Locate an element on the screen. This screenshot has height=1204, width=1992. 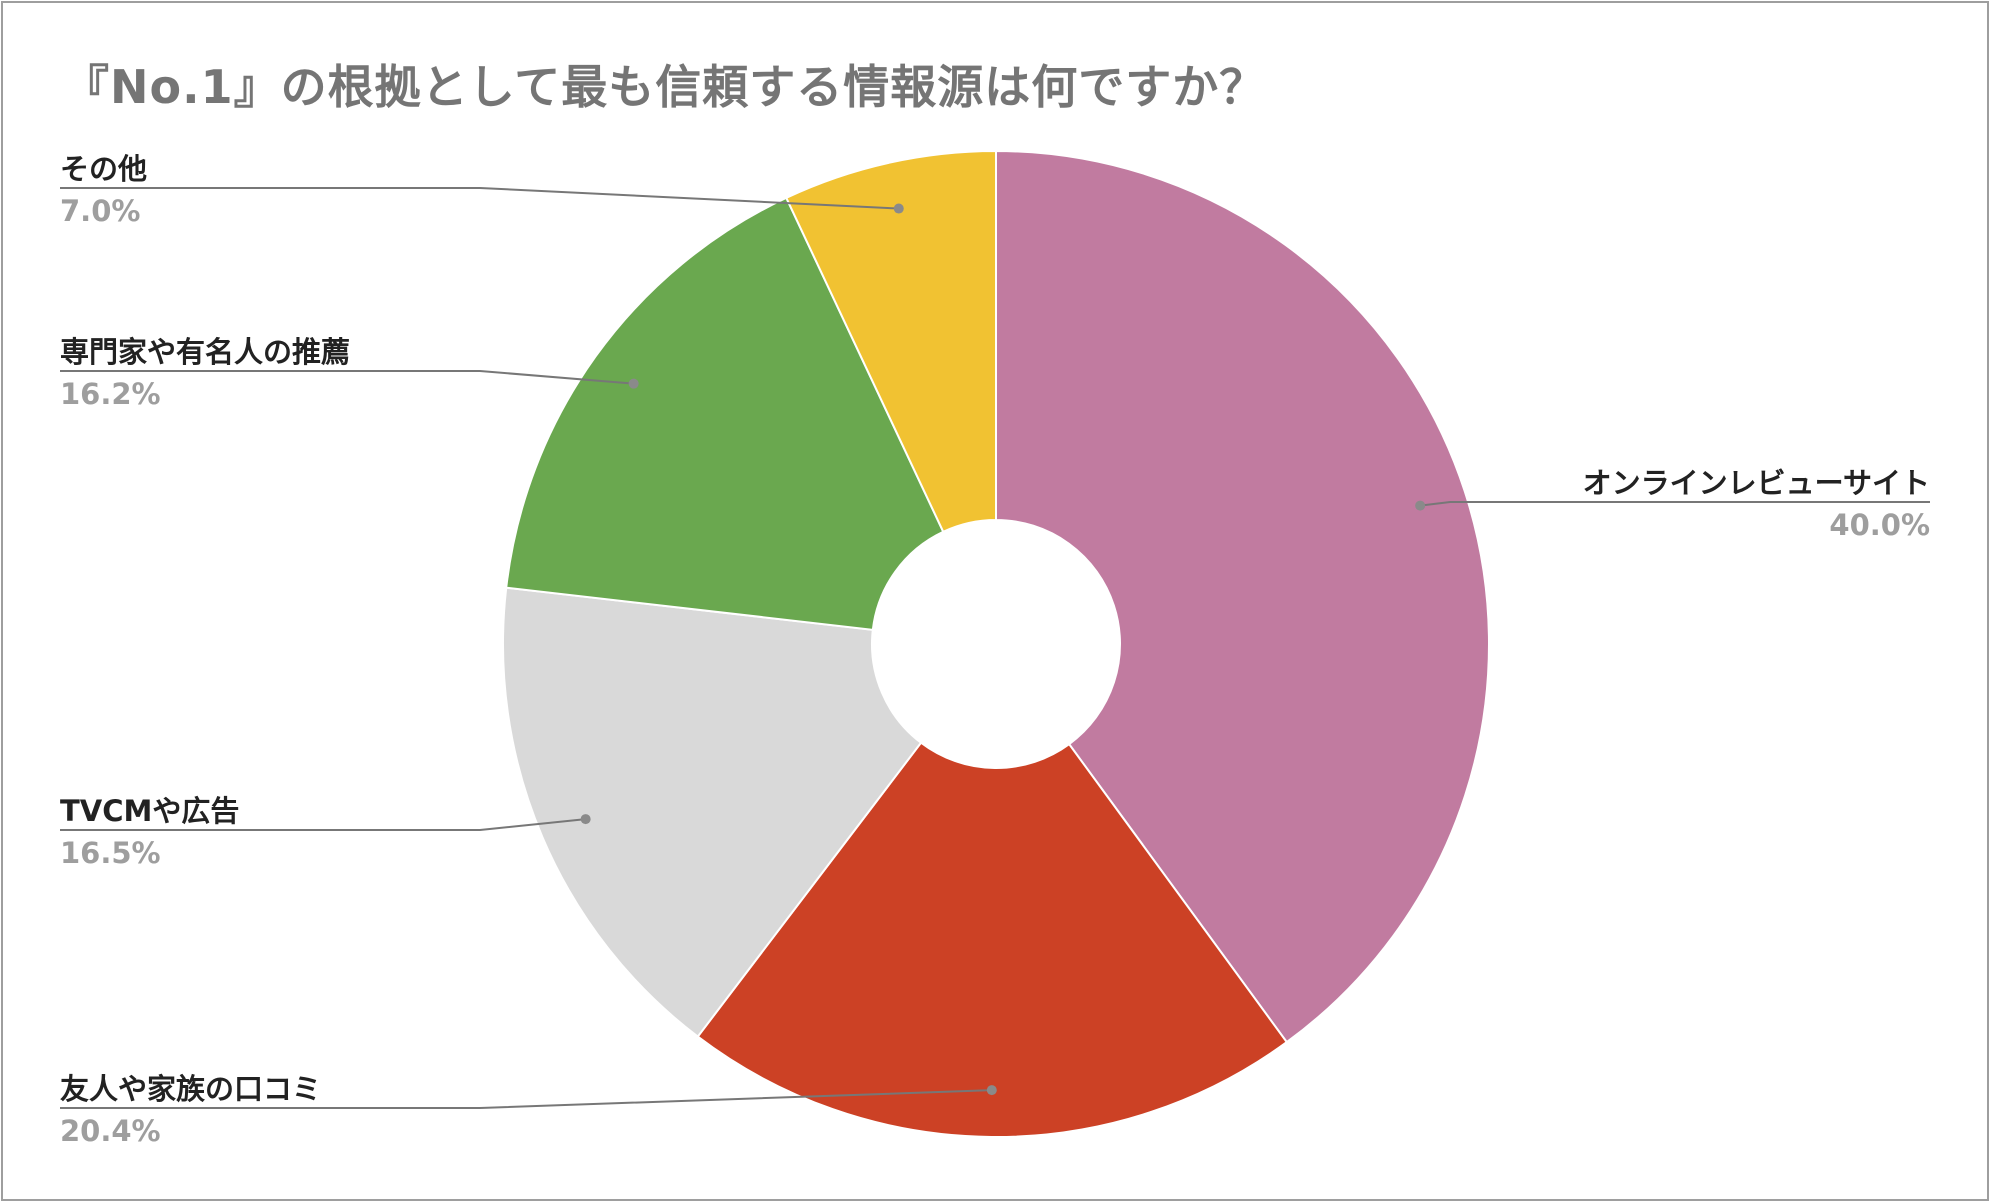
slice-label-2: 友人や家族の口コミ is located at coordinates (190, 1089).